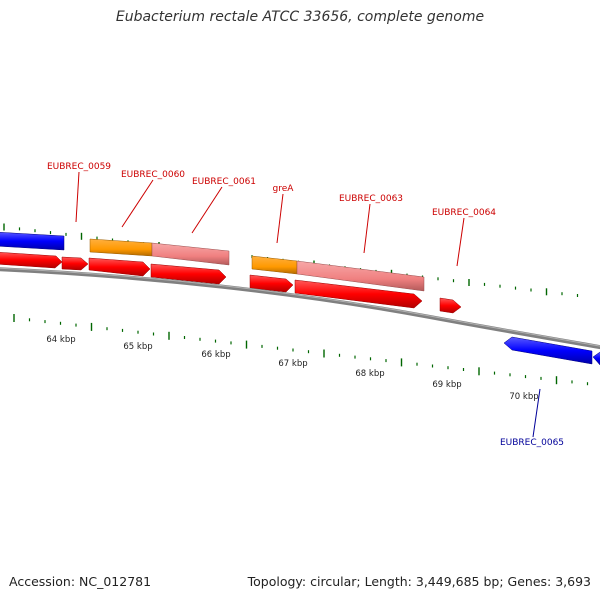 The width and height of the screenshot is (600, 600). I want to click on feature-bar-grea-orange, so click(274, 265).